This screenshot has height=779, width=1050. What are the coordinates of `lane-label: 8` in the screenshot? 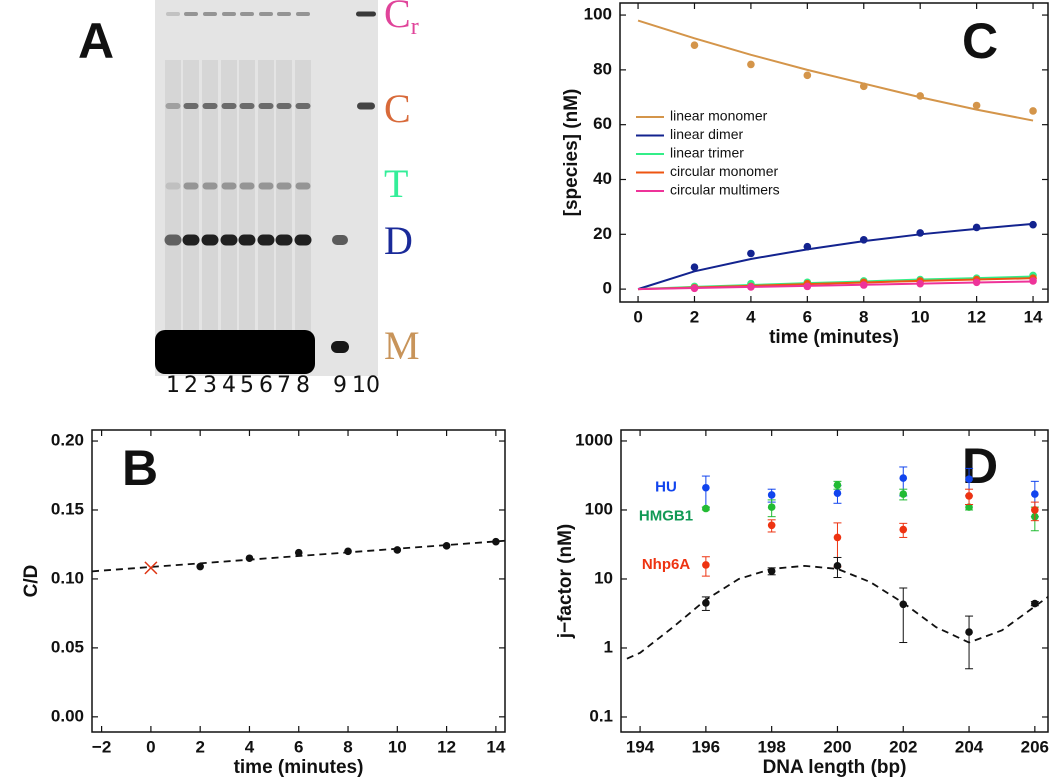 It's located at (303, 385).